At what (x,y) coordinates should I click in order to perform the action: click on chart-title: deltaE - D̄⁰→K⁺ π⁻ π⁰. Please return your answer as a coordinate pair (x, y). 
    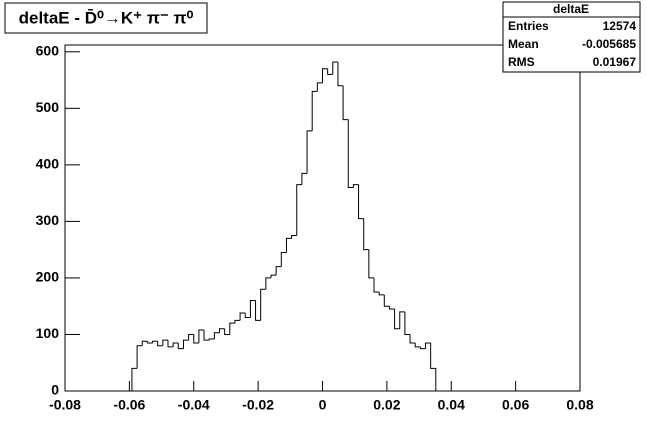
    Looking at the image, I should click on (106, 17).